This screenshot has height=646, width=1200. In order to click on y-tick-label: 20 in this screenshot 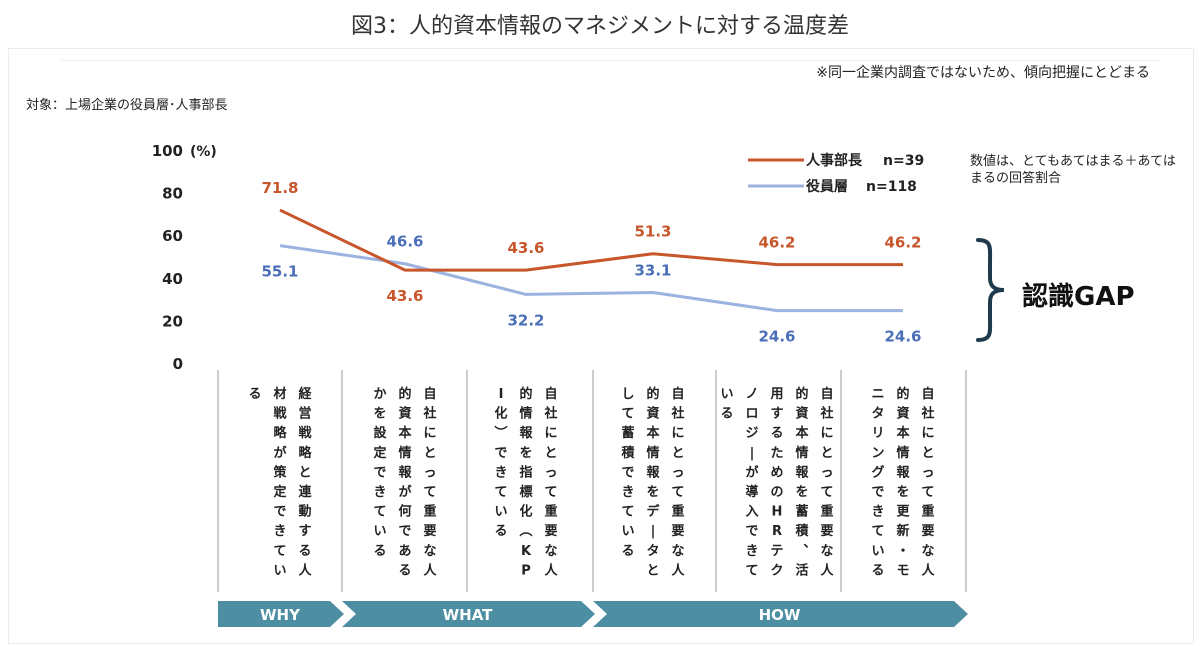, I will do `click(172, 321)`.